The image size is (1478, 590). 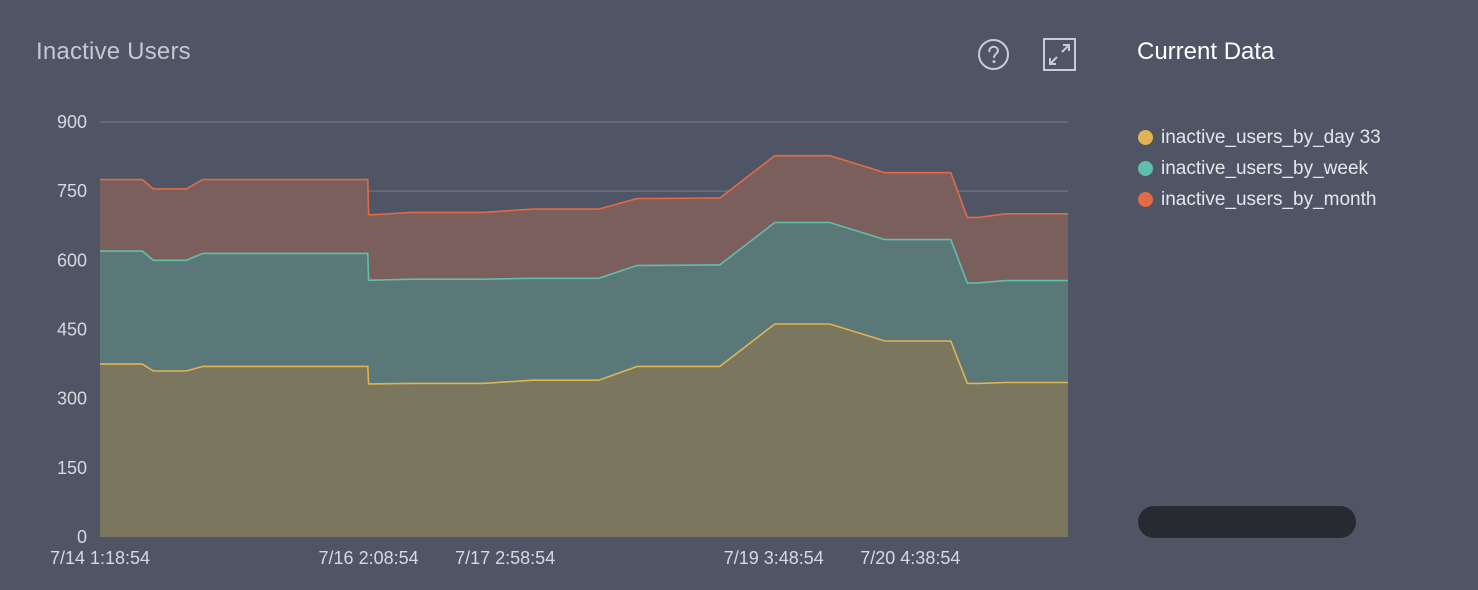 I want to click on y-tick-label: 150, so click(x=72, y=468).